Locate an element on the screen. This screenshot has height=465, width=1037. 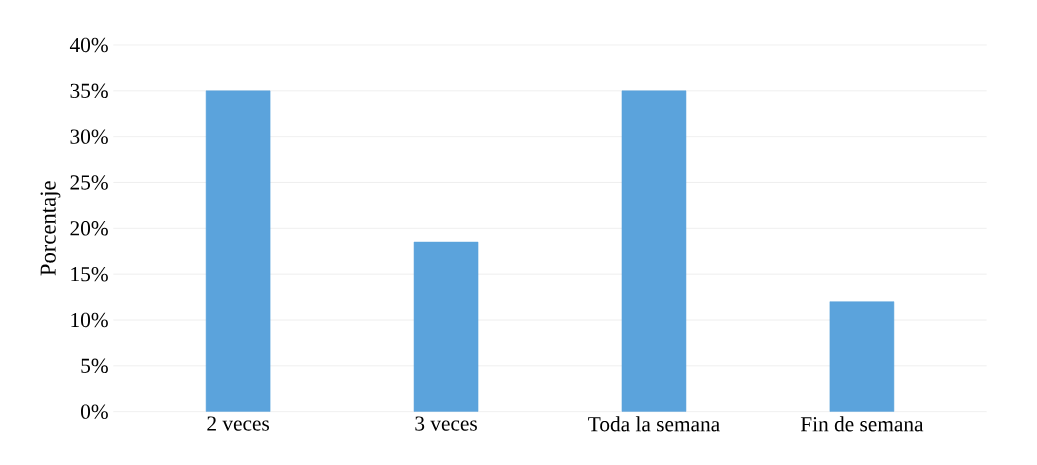
x-tick-label: Toda la semana is located at coordinates (654, 424).